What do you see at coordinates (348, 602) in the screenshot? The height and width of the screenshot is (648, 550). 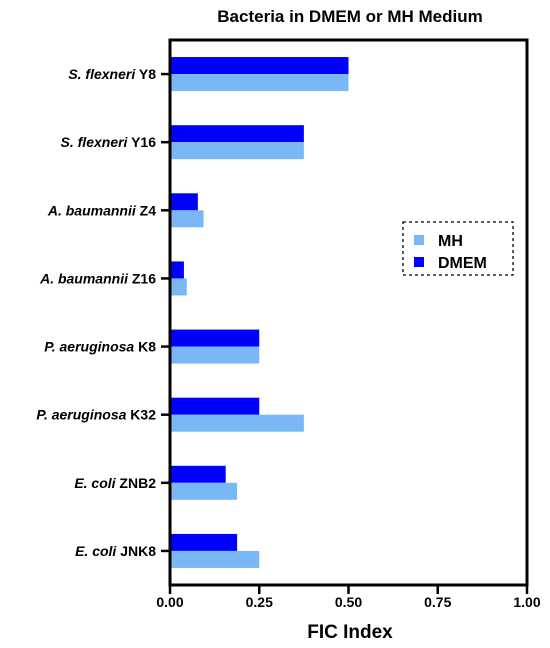 I see `x-tick-label: 0.50` at bounding box center [348, 602].